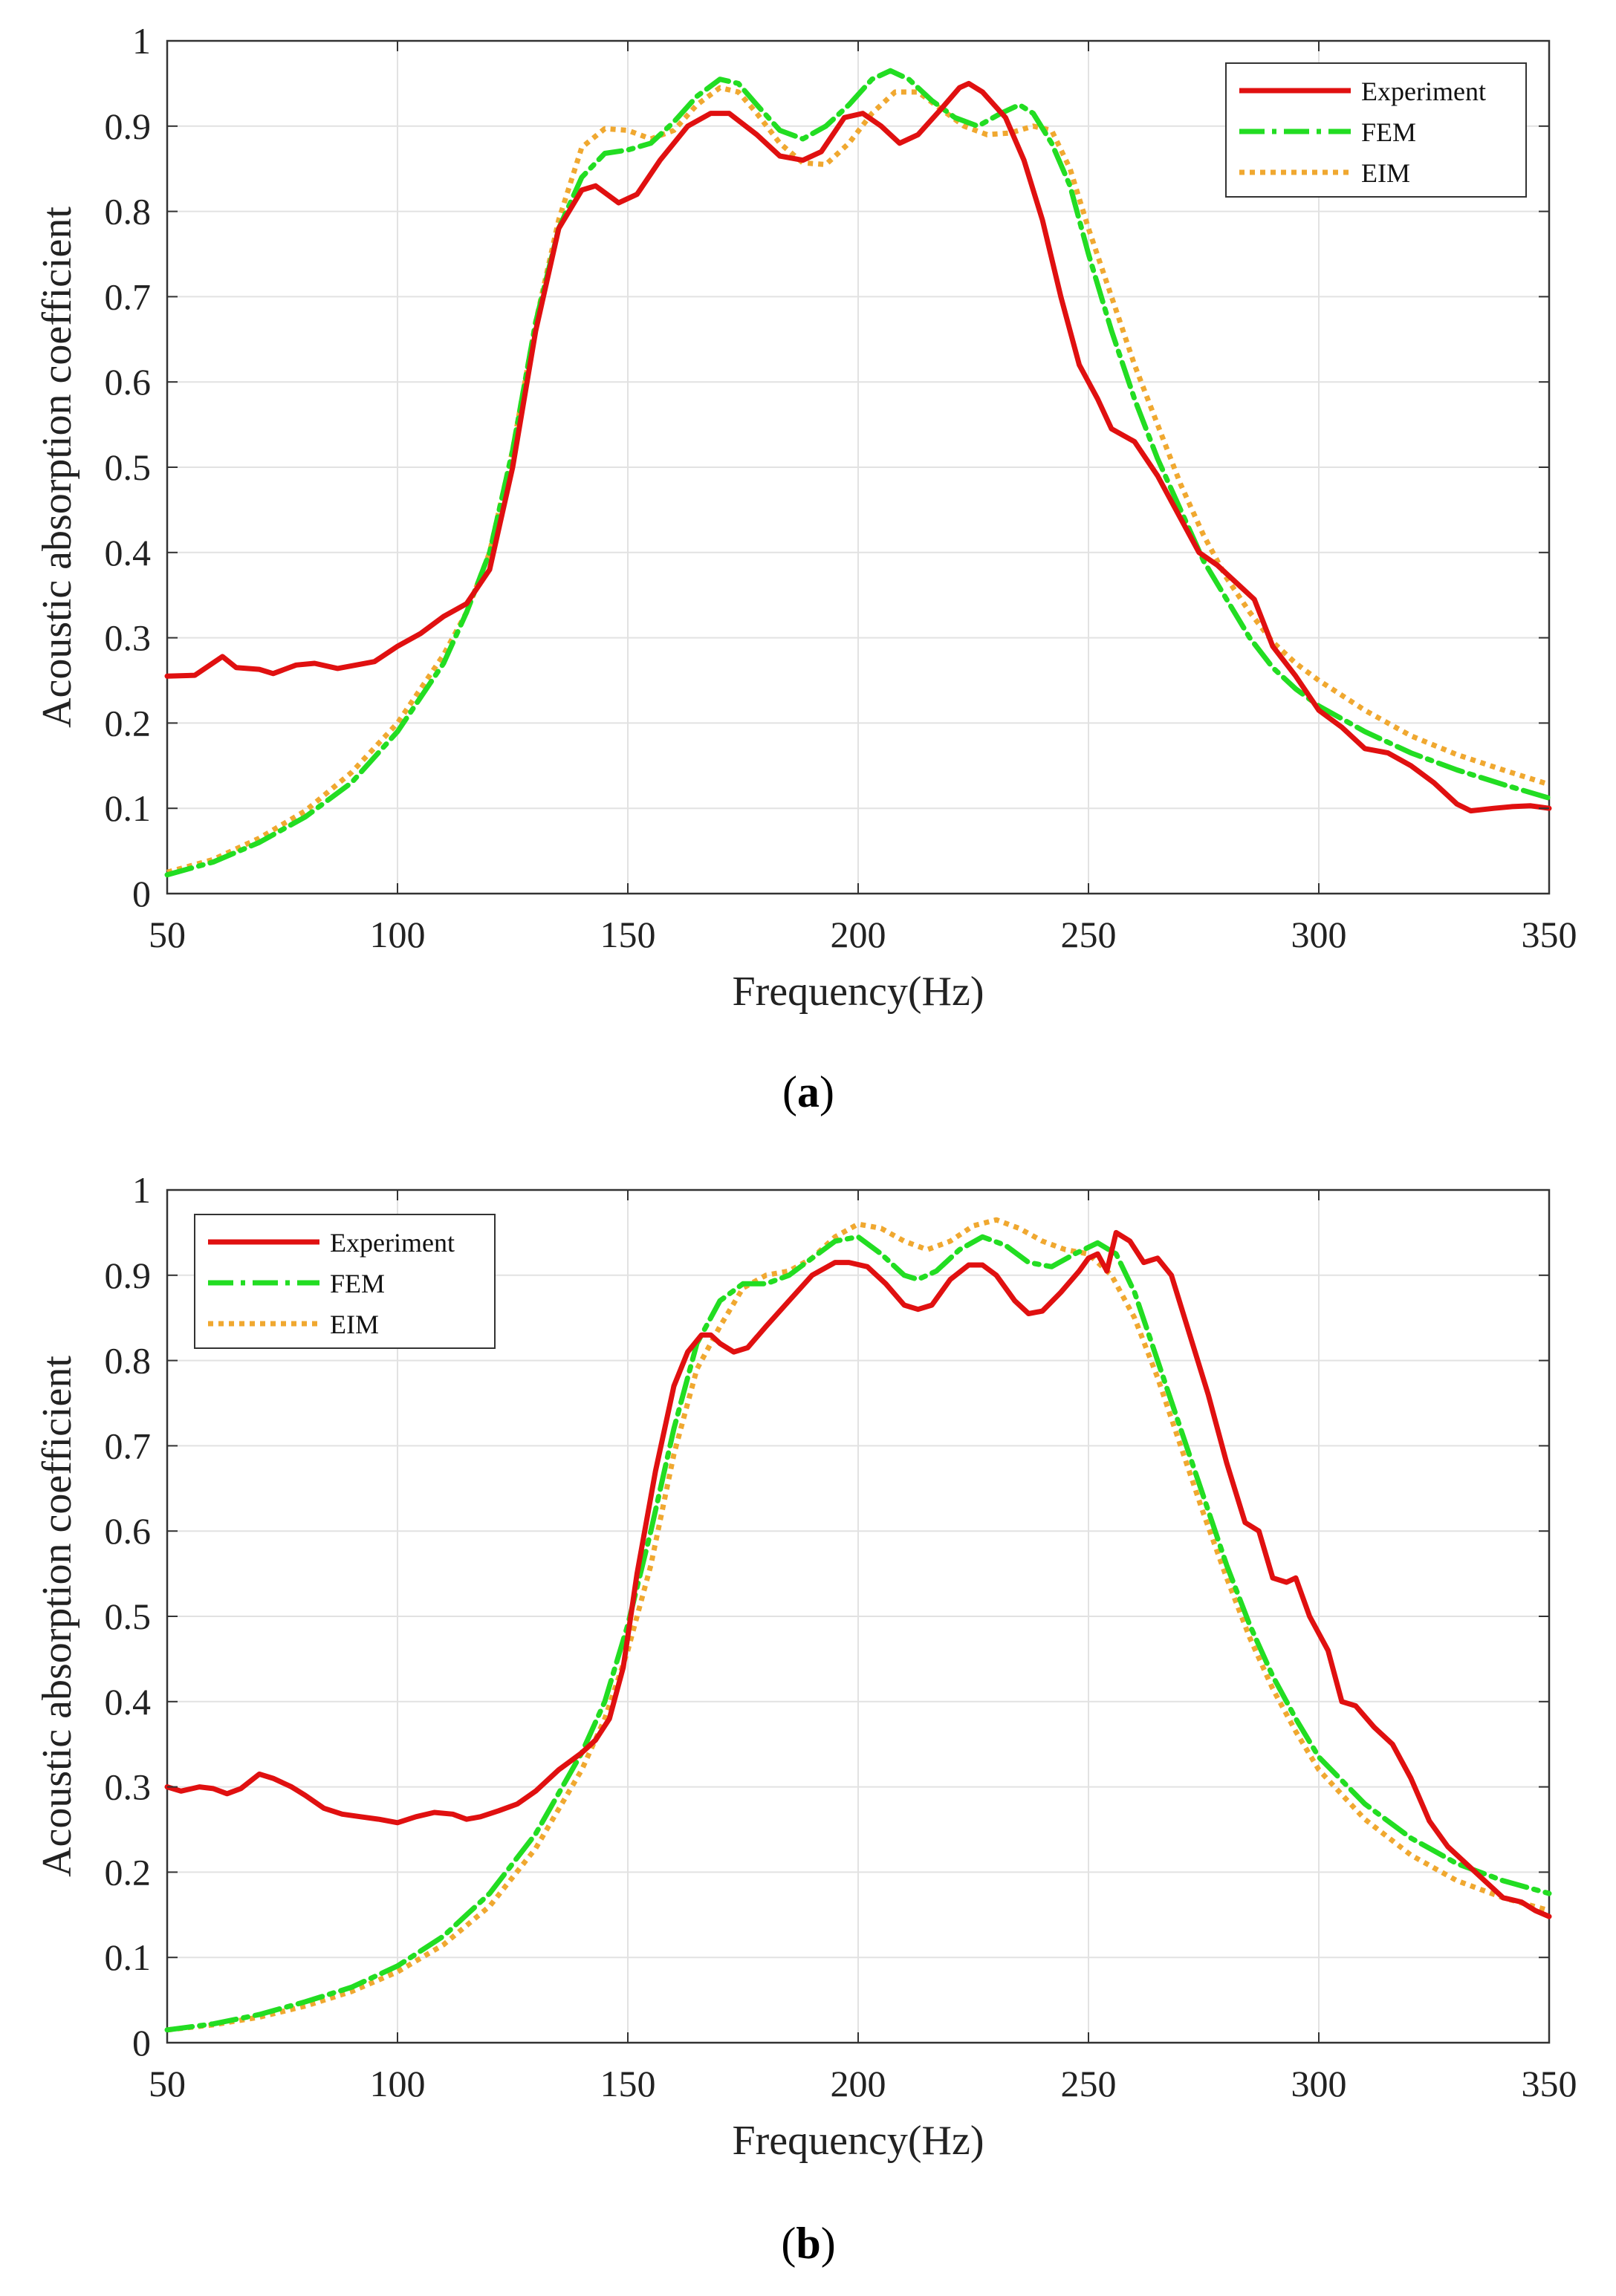  Describe the element at coordinates (57, 467) in the screenshot. I see `y-axis-title-a: Acoustic absorption coefficient` at that location.